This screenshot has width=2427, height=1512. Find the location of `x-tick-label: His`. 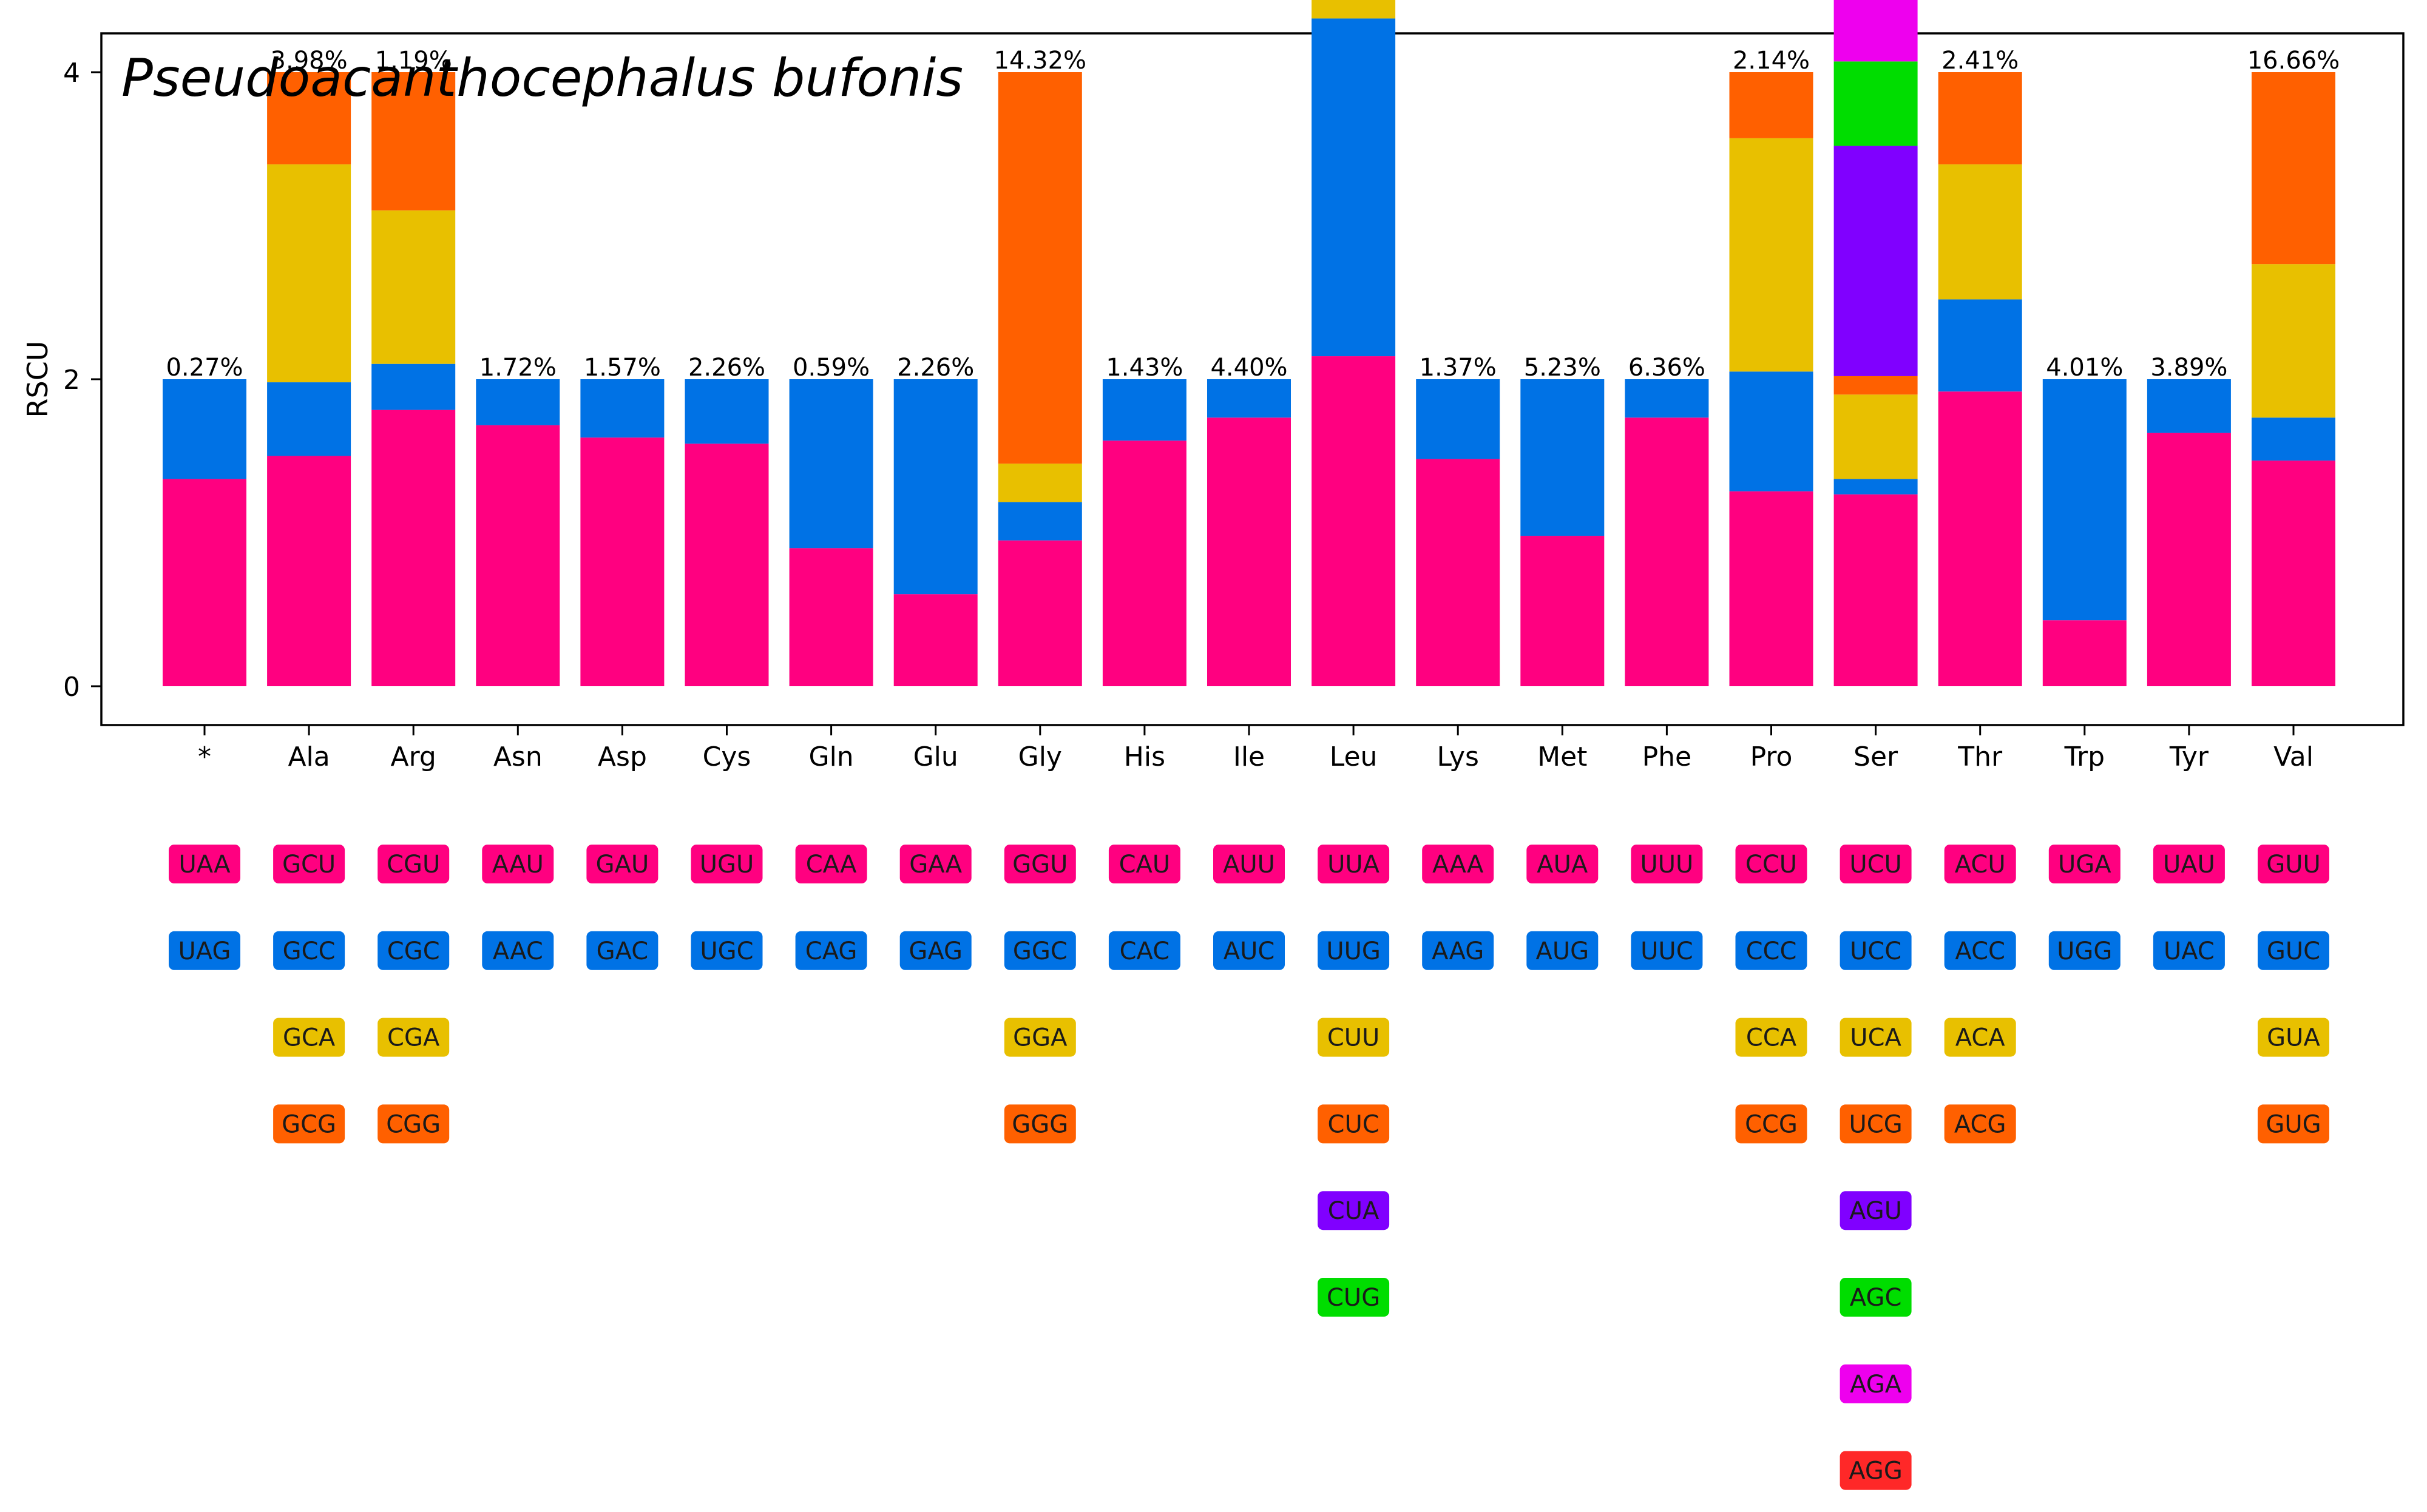

x-tick-label: His is located at coordinates (1144, 757).